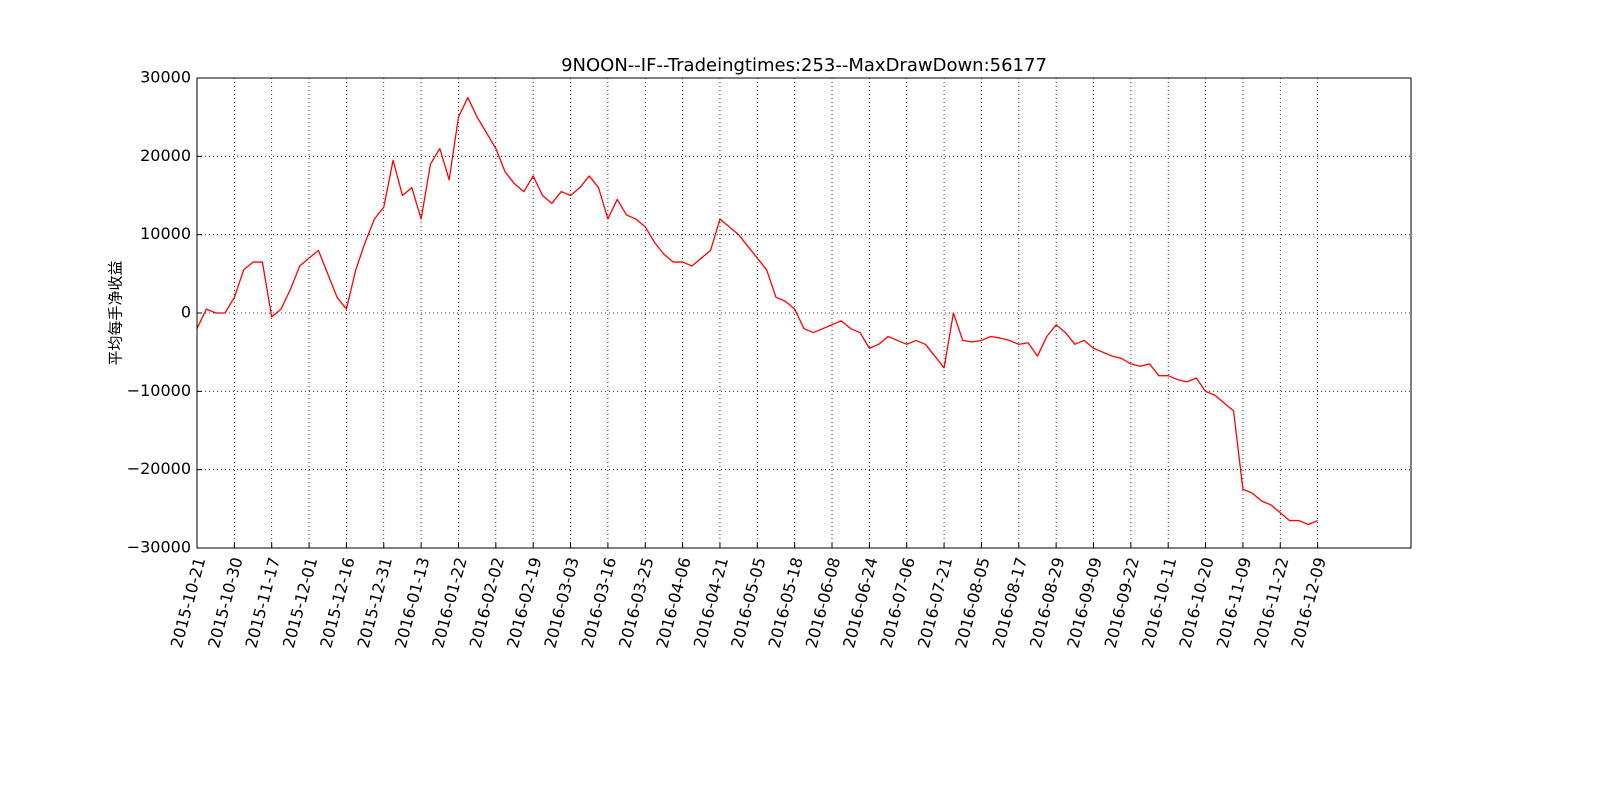 This screenshot has width=1600, height=800. Describe the element at coordinates (159, 468) in the screenshot. I see `y-tick-label: −20000` at that location.